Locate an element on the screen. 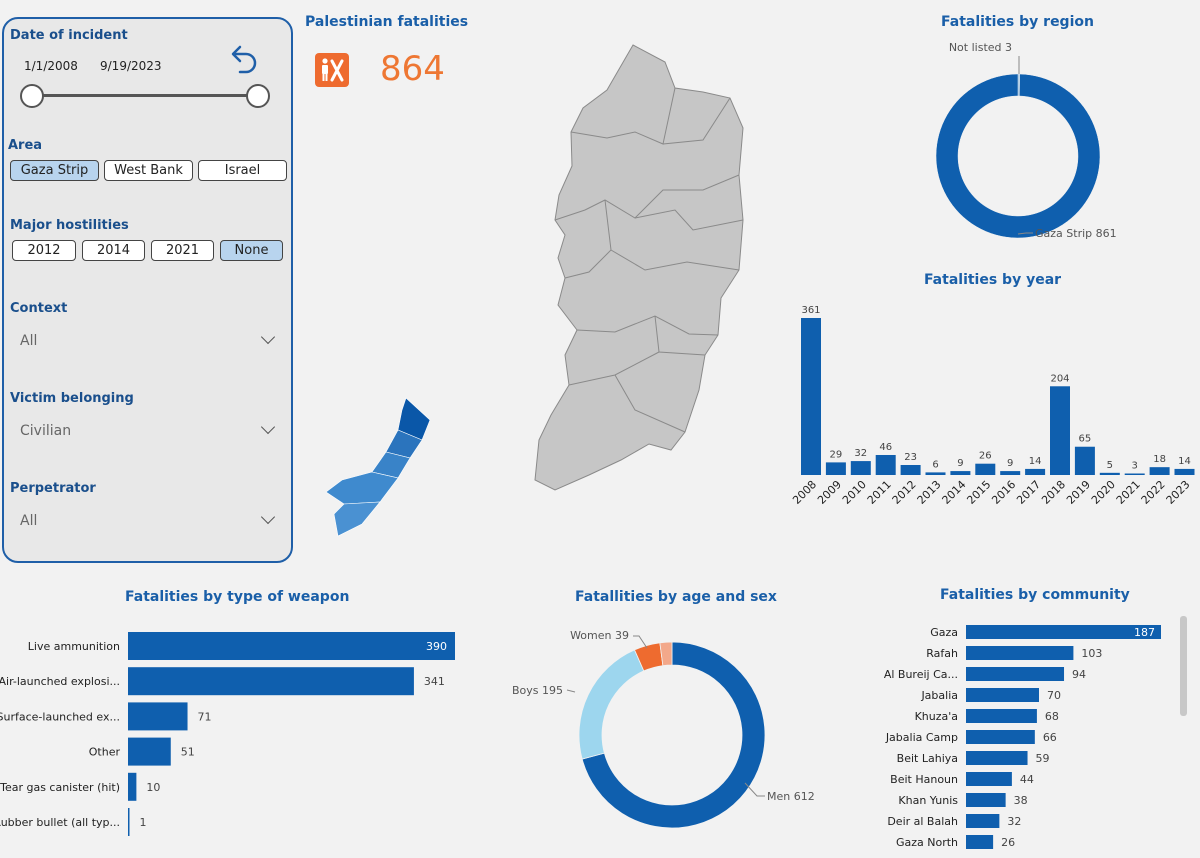 The image size is (1200, 858). year-bar-2009 is located at coordinates (835, 468).